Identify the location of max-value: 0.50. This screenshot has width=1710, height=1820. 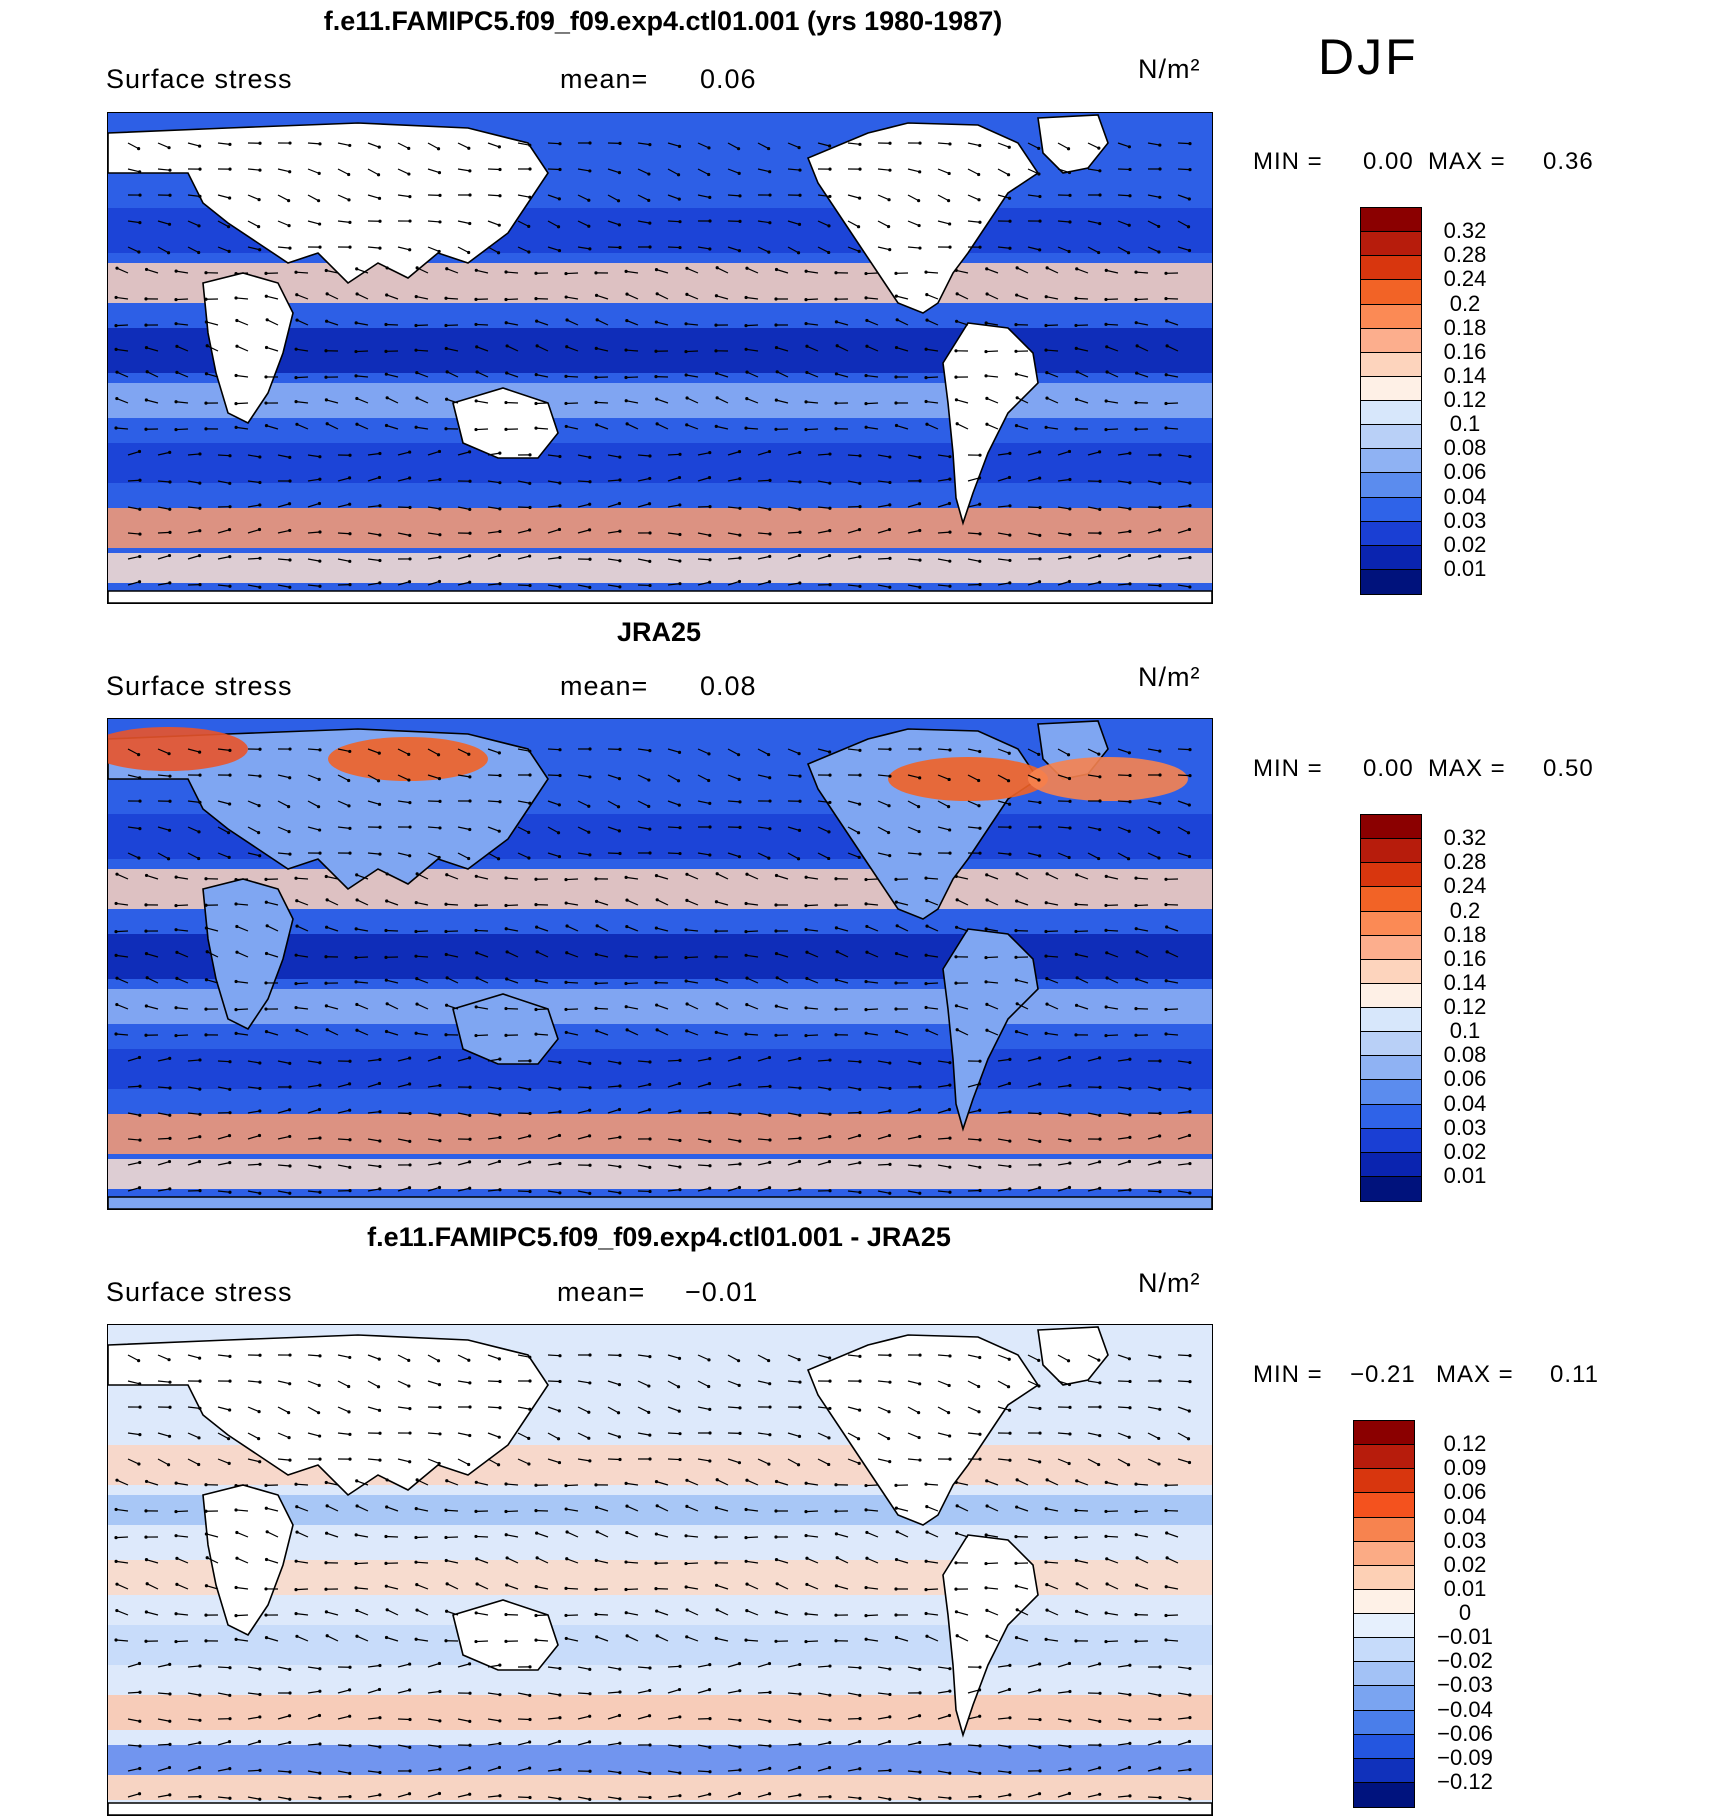
(1568, 768).